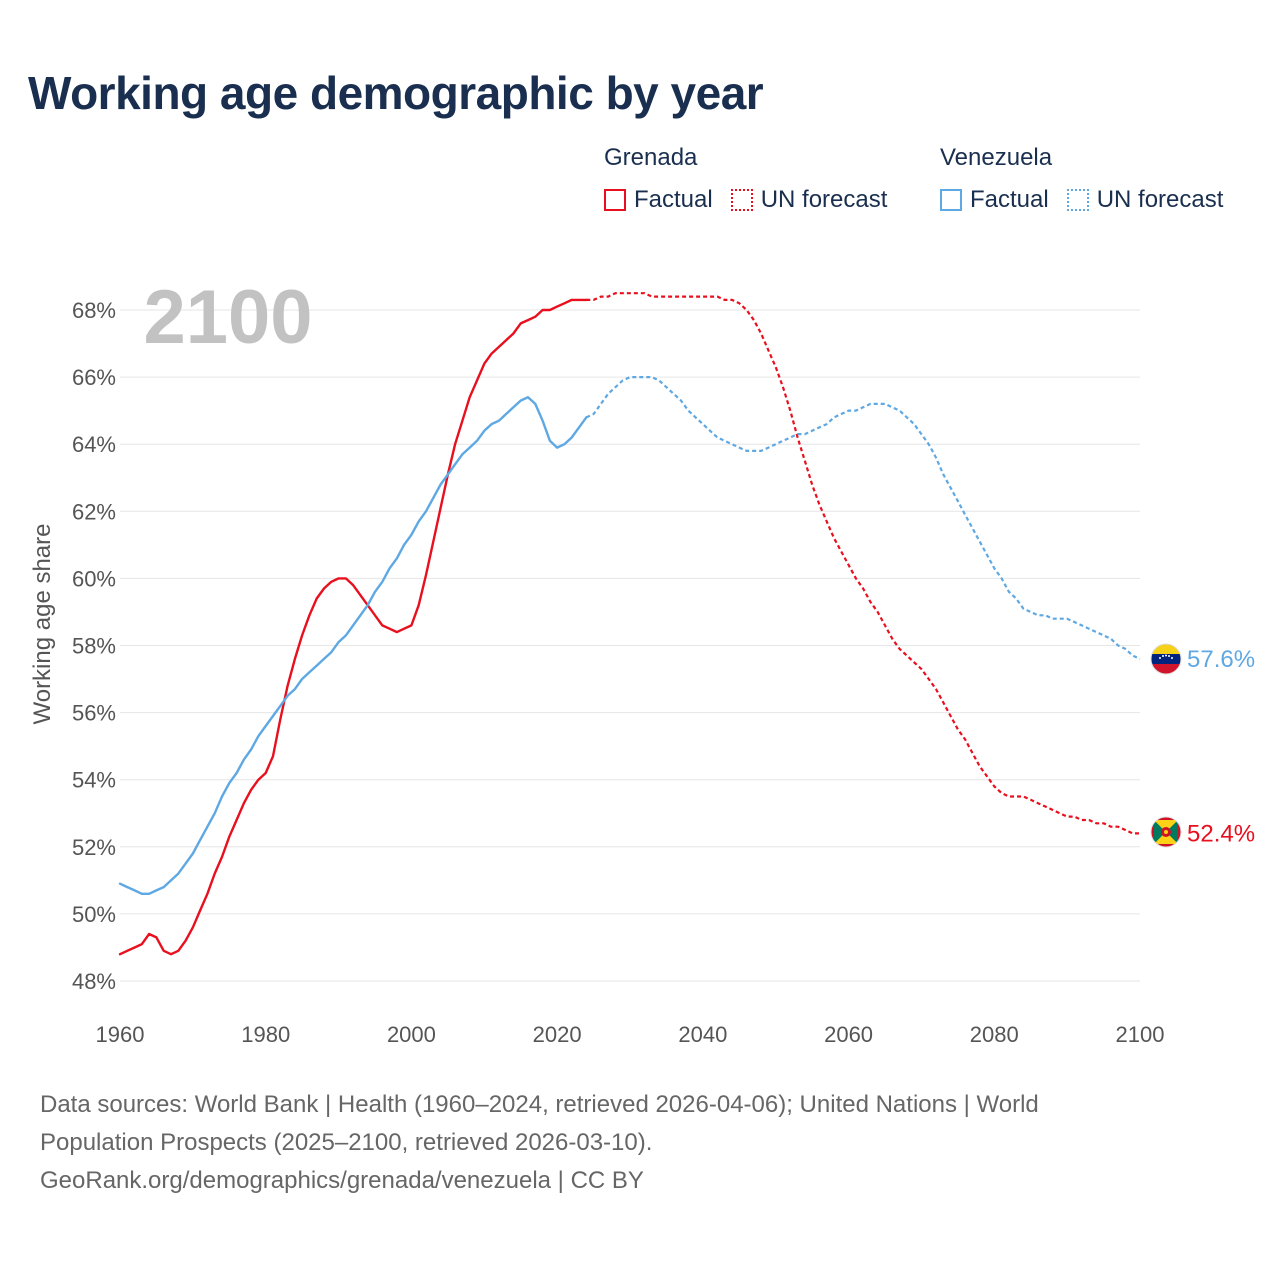 The width and height of the screenshot is (1280, 1280). I want to click on x-tick-label: 2060, so click(848, 1034).